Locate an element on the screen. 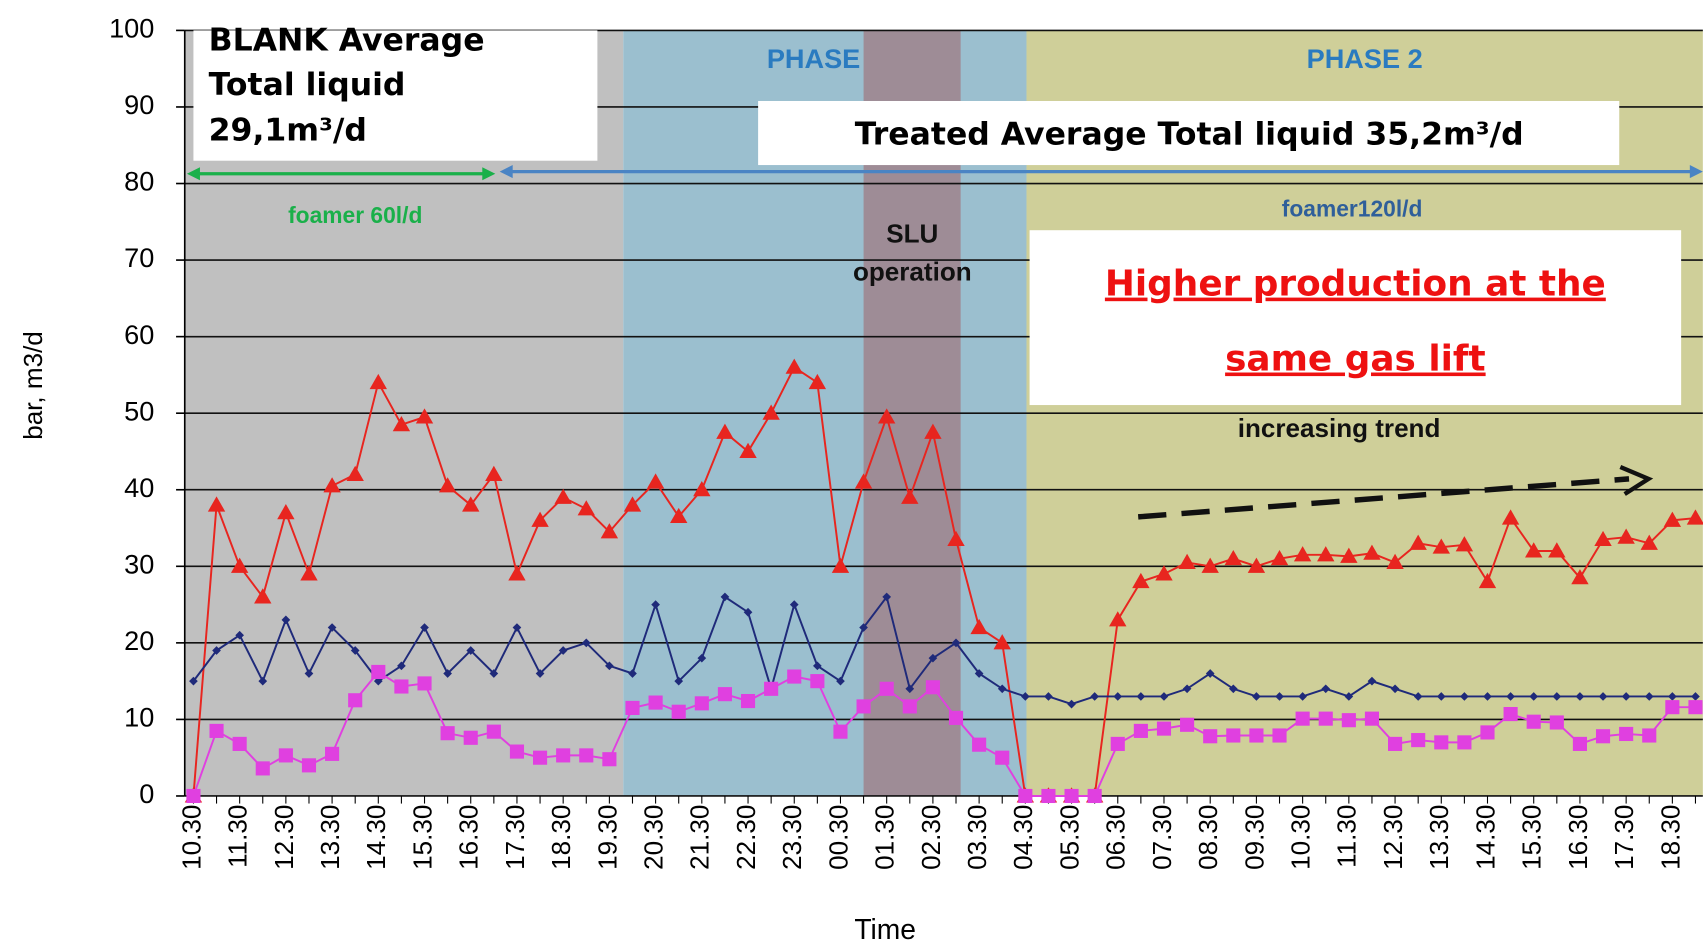  treated-text: Treated Average Total liquid 35,2m³/d is located at coordinates (1189, 135).